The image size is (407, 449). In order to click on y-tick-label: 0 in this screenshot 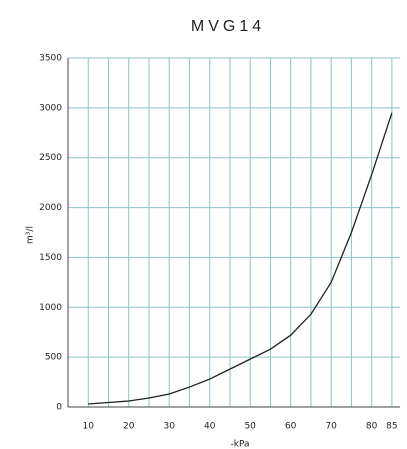, I will do `click(59, 408)`.